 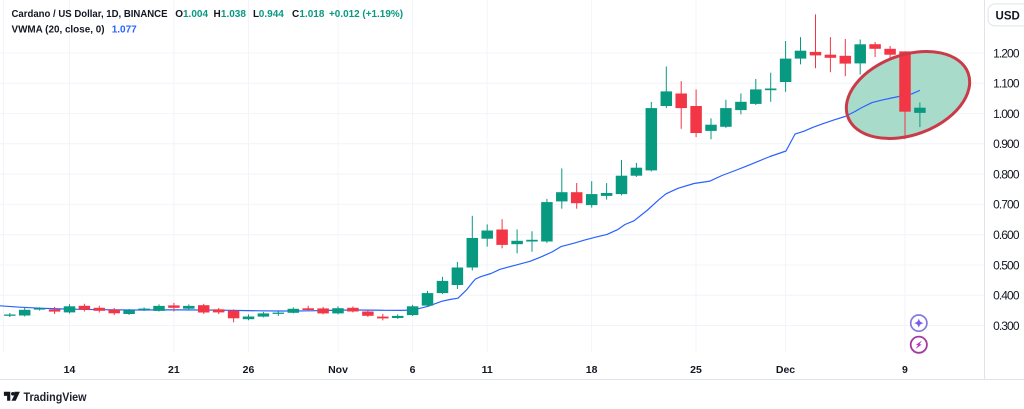 What do you see at coordinates (1006, 114) in the screenshot?
I see `svg-text: 1.000` at bounding box center [1006, 114].